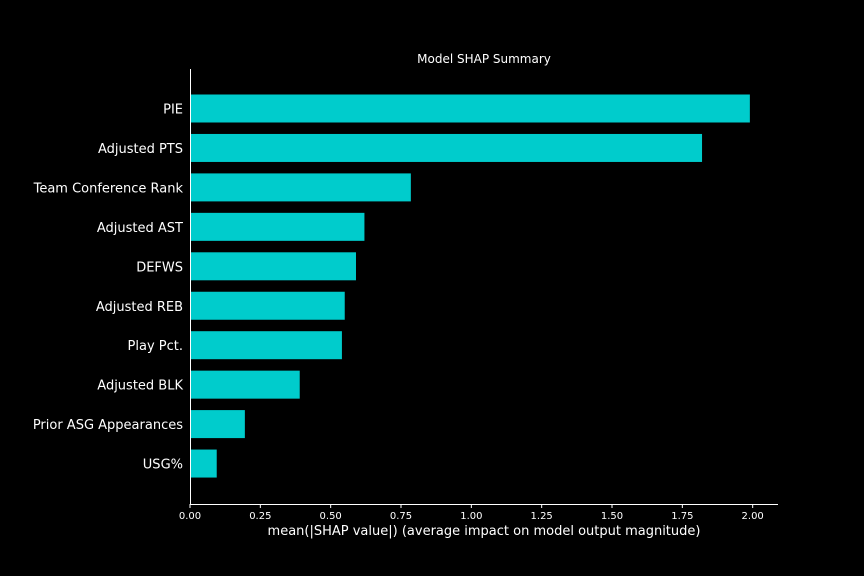  I want to click on x-tick-label-7: 1.75, so click(682, 516).